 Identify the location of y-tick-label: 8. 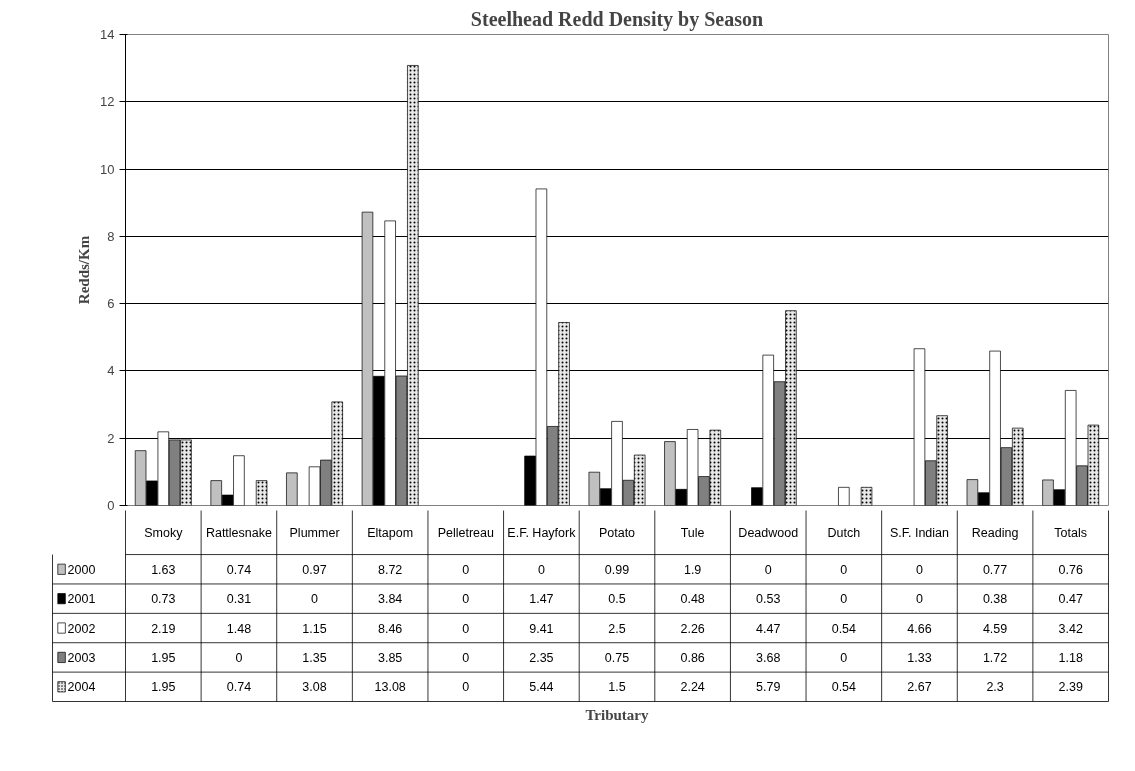
(111, 236).